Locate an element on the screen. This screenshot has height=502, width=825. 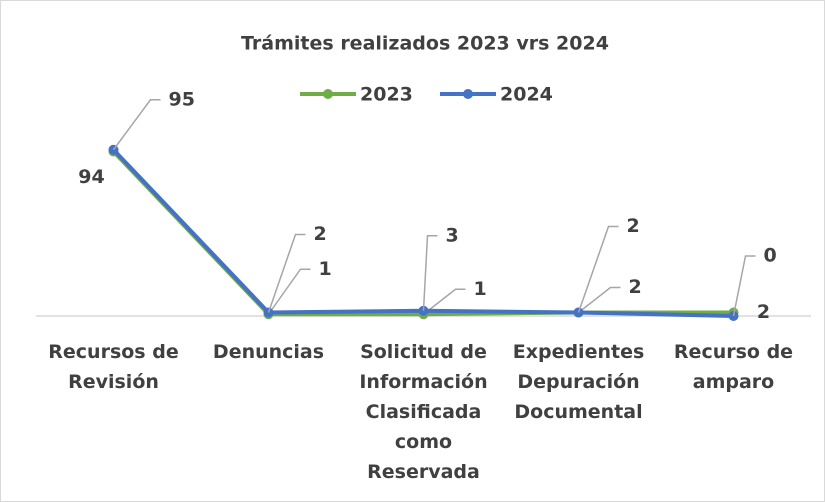
x-tick-label: Denuncias is located at coordinates (268, 352).